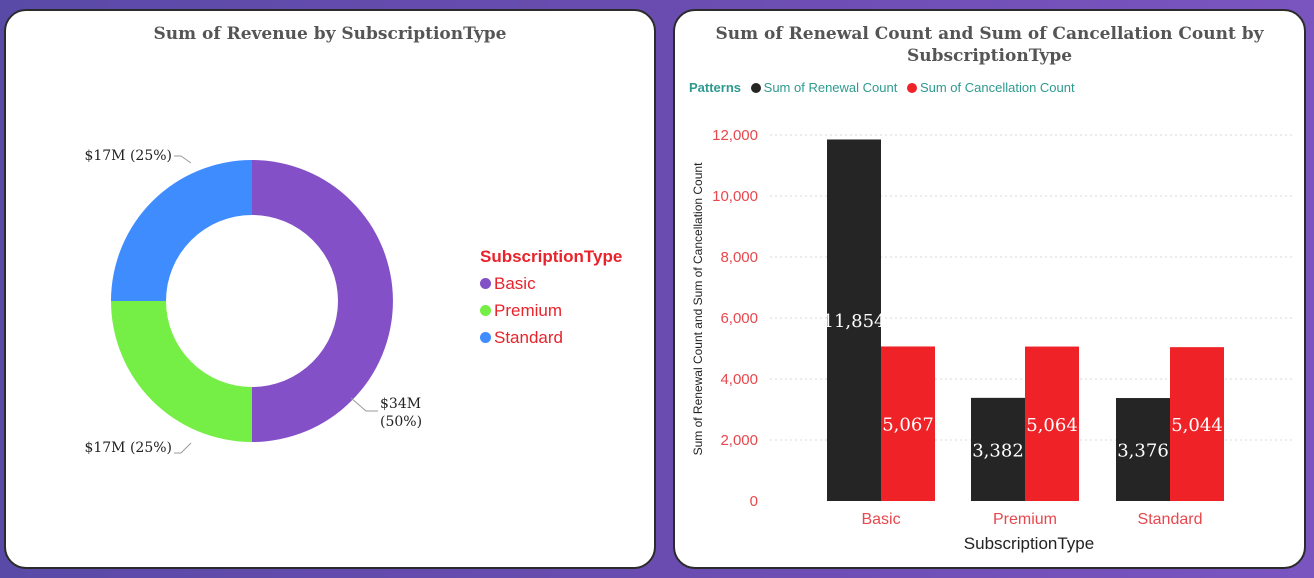 The image size is (1314, 578). I want to click on x-tick-label-basic: Basic, so click(880, 519).